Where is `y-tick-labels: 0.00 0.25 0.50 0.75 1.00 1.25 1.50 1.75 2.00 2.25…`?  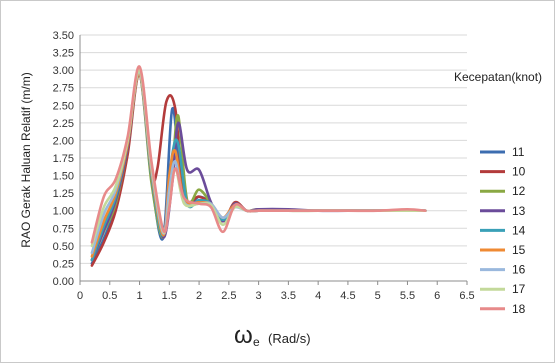
y-tick-labels: 0.00 0.25 0.50 0.75 1.00 1.25 1.50 1.75 2.00 2.25… is located at coordinates (63, 159).